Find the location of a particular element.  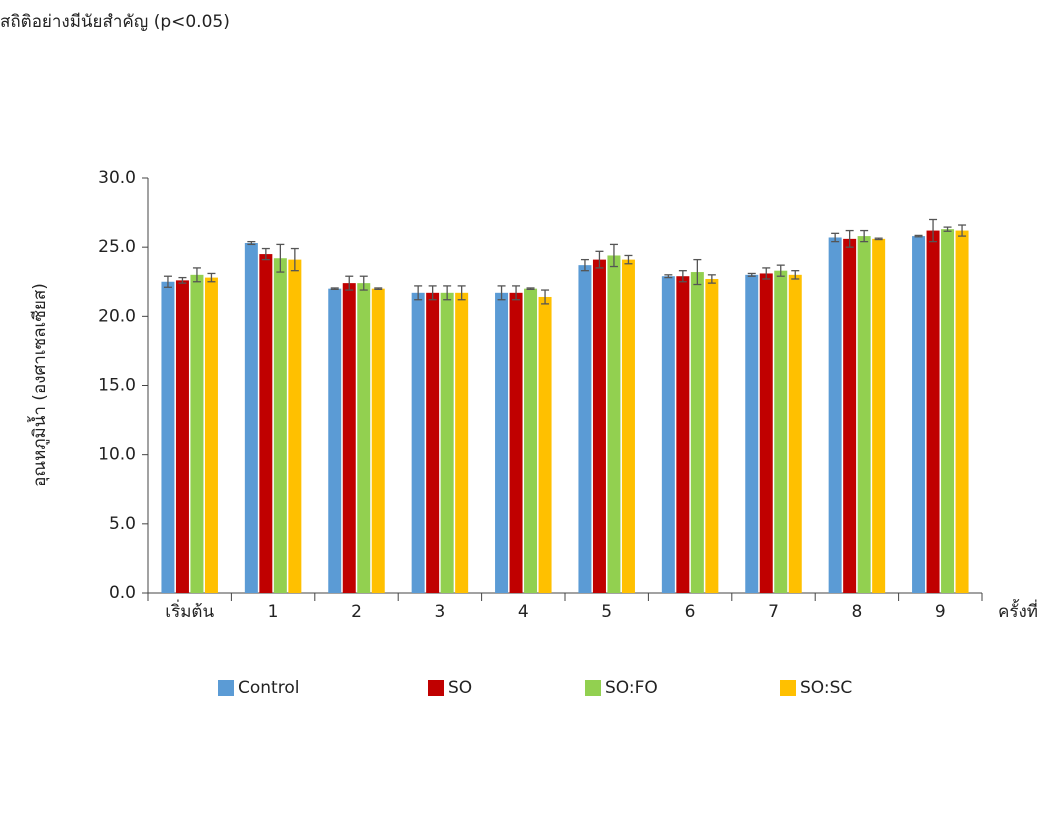

x-tick-label: 8 is located at coordinates (856, 612).